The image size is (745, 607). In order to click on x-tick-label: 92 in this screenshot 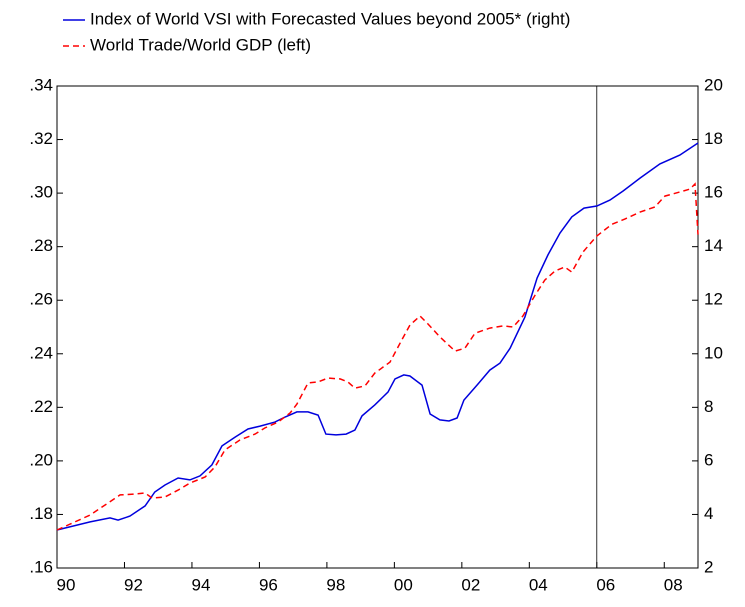, I will do `click(133, 584)`.